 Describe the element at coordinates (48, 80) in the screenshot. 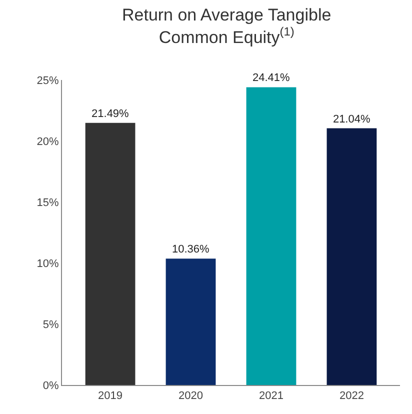

I see `y-tick-label: 25%` at that location.